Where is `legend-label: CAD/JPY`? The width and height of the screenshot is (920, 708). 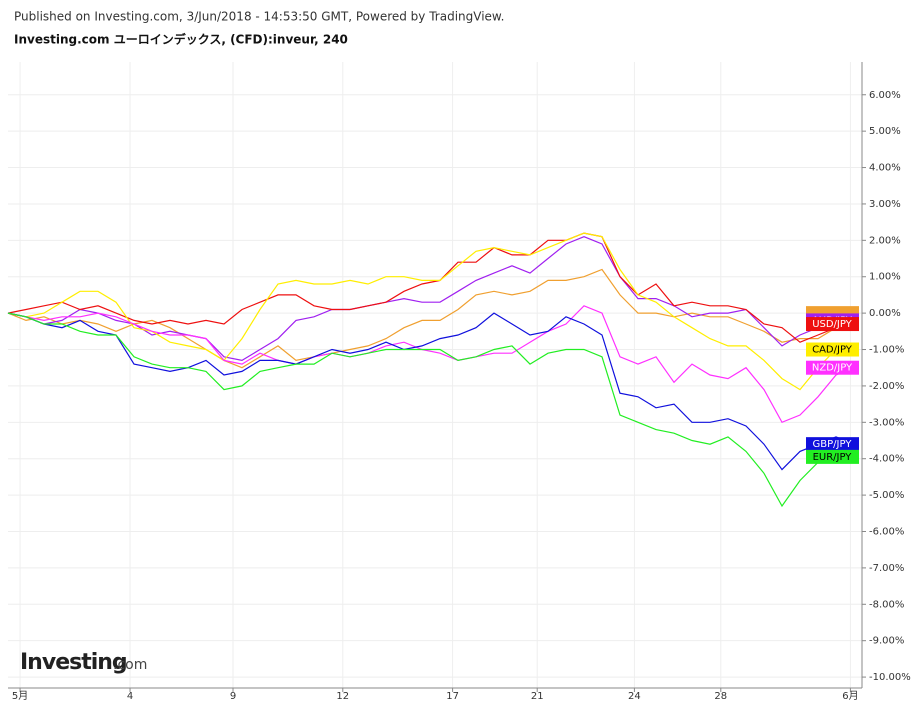 legend-label: CAD/JPY is located at coordinates (832, 350).